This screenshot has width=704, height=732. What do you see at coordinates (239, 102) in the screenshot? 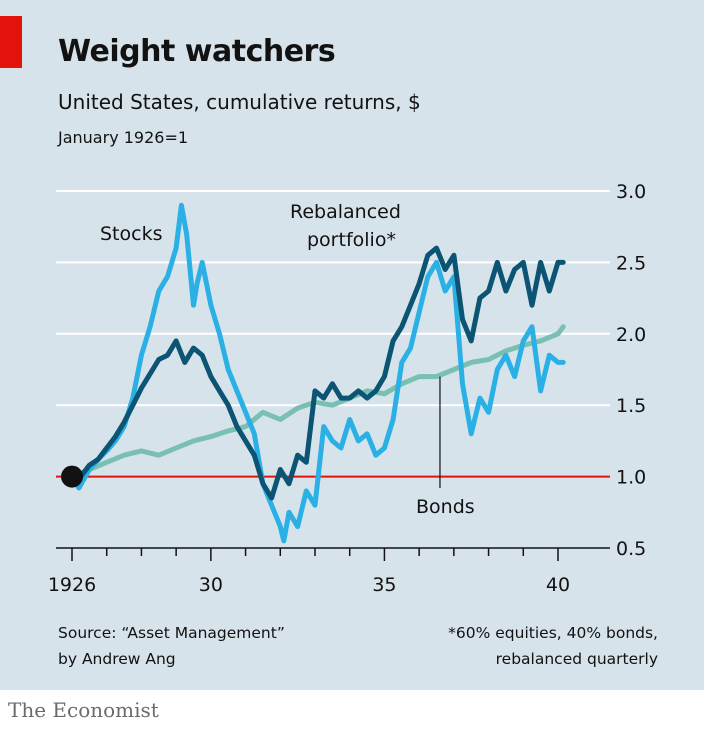
I see `chart-subtitle: United States, cumulative returns, $` at bounding box center [239, 102].